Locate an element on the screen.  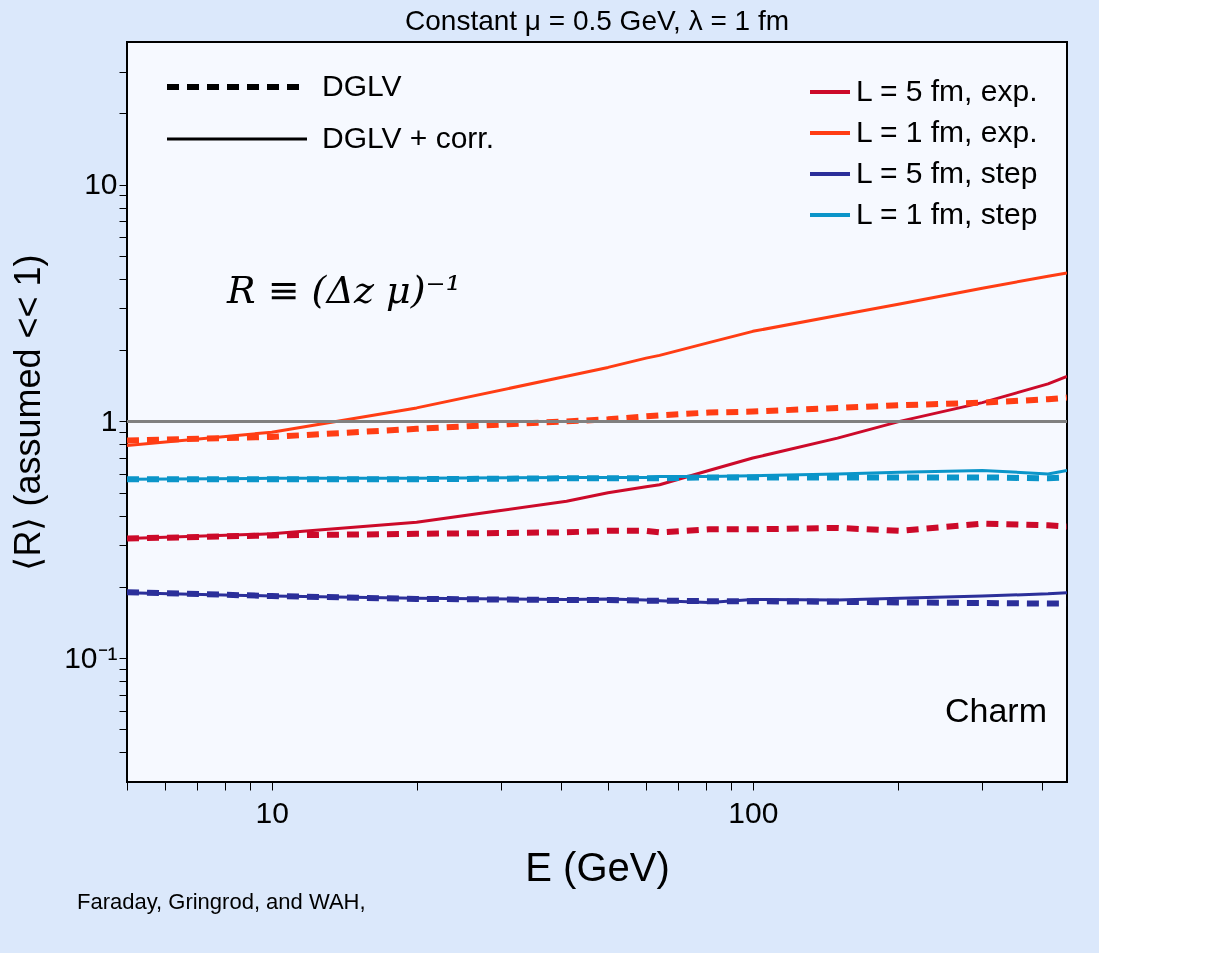
annotation: R ≡ (Δz μ)⁻¹ is located at coordinates (343, 290).